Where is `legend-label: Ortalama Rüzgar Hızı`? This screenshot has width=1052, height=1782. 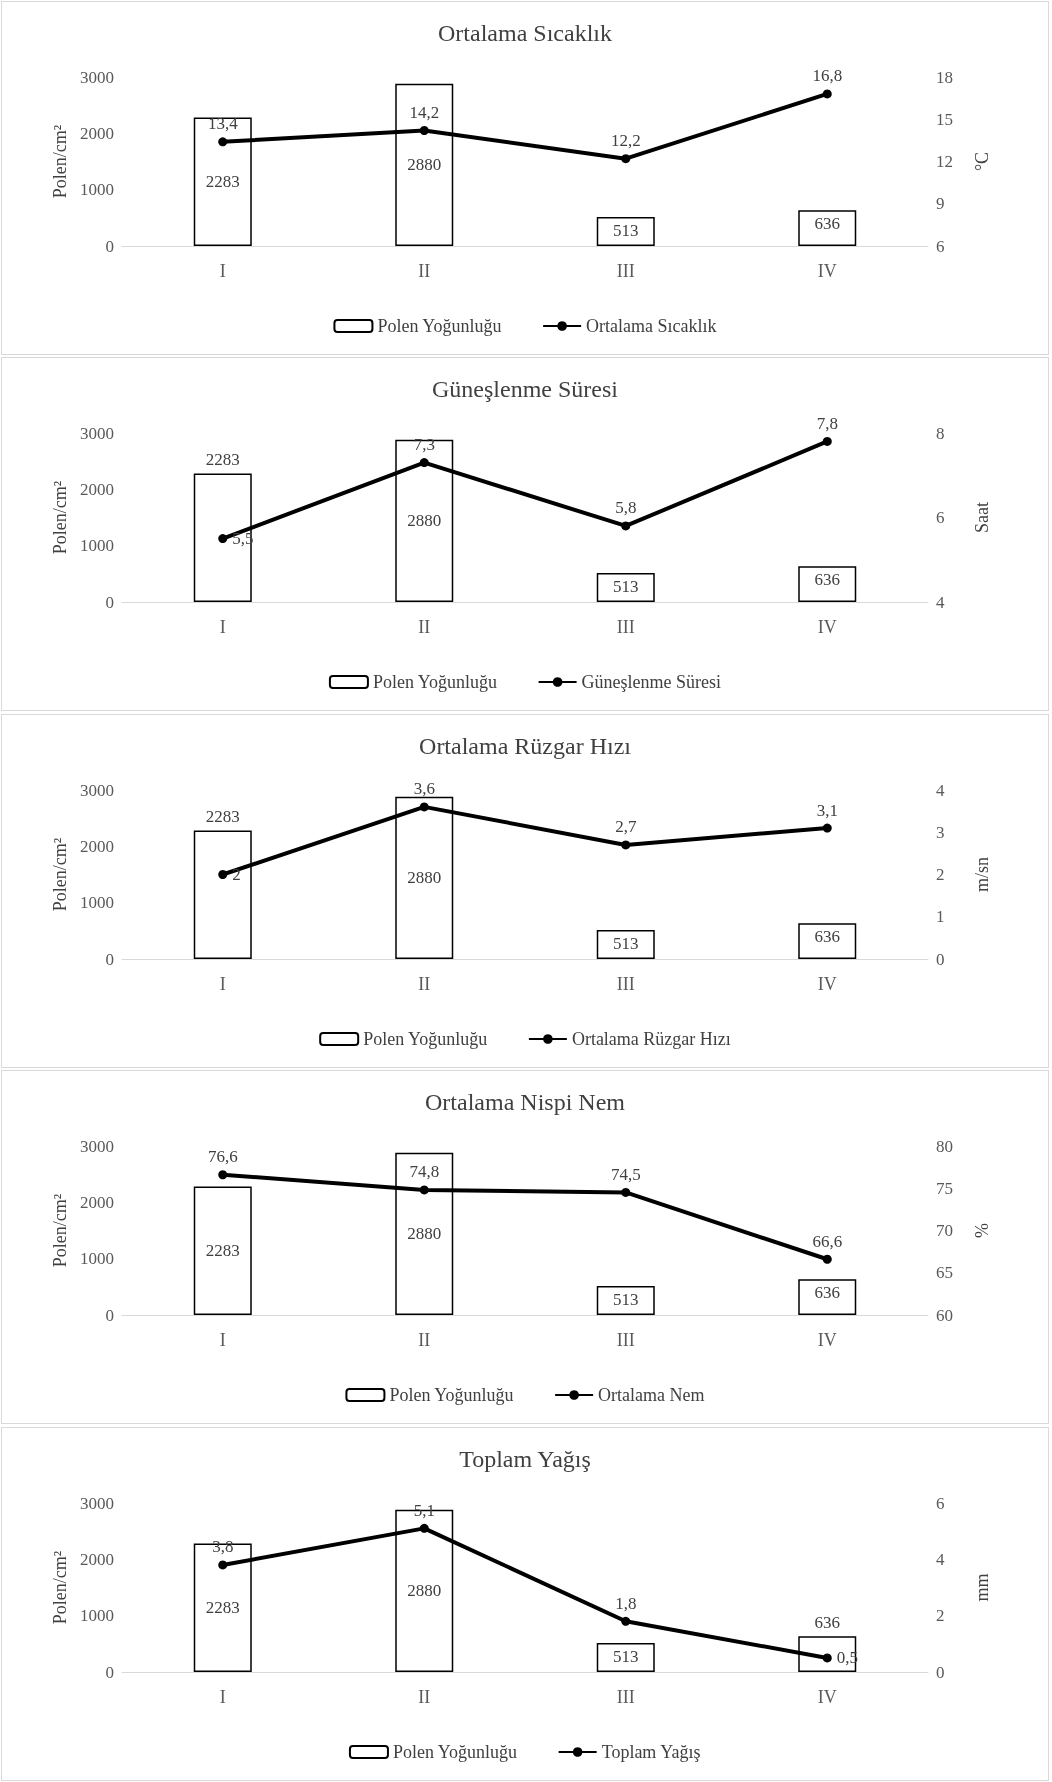
legend-label: Ortalama Rüzgar Hızı is located at coordinates (651, 1038).